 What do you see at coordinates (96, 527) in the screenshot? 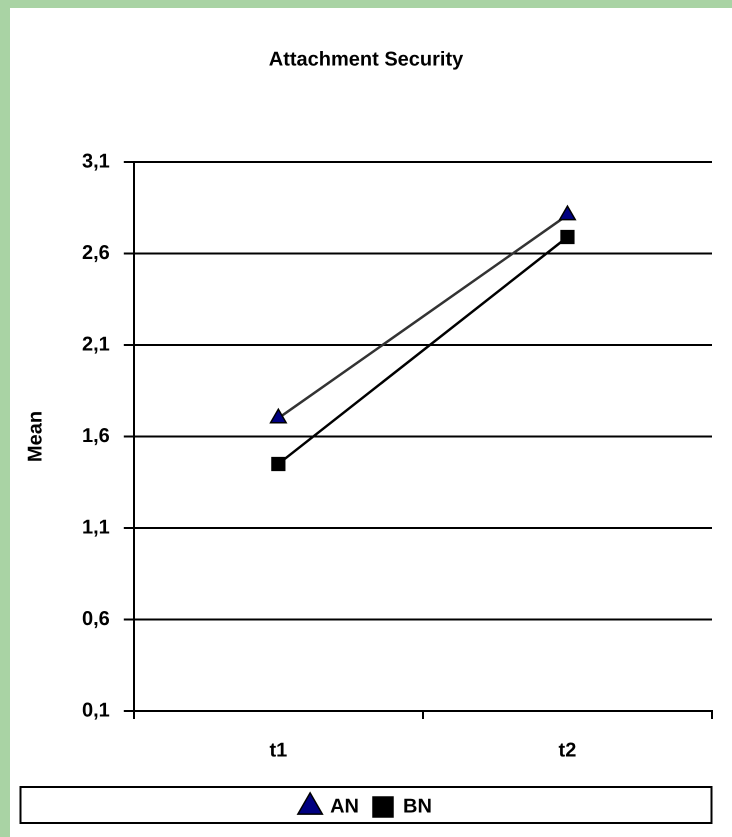
I see `y-tick-label: 1,1` at bounding box center [96, 527].